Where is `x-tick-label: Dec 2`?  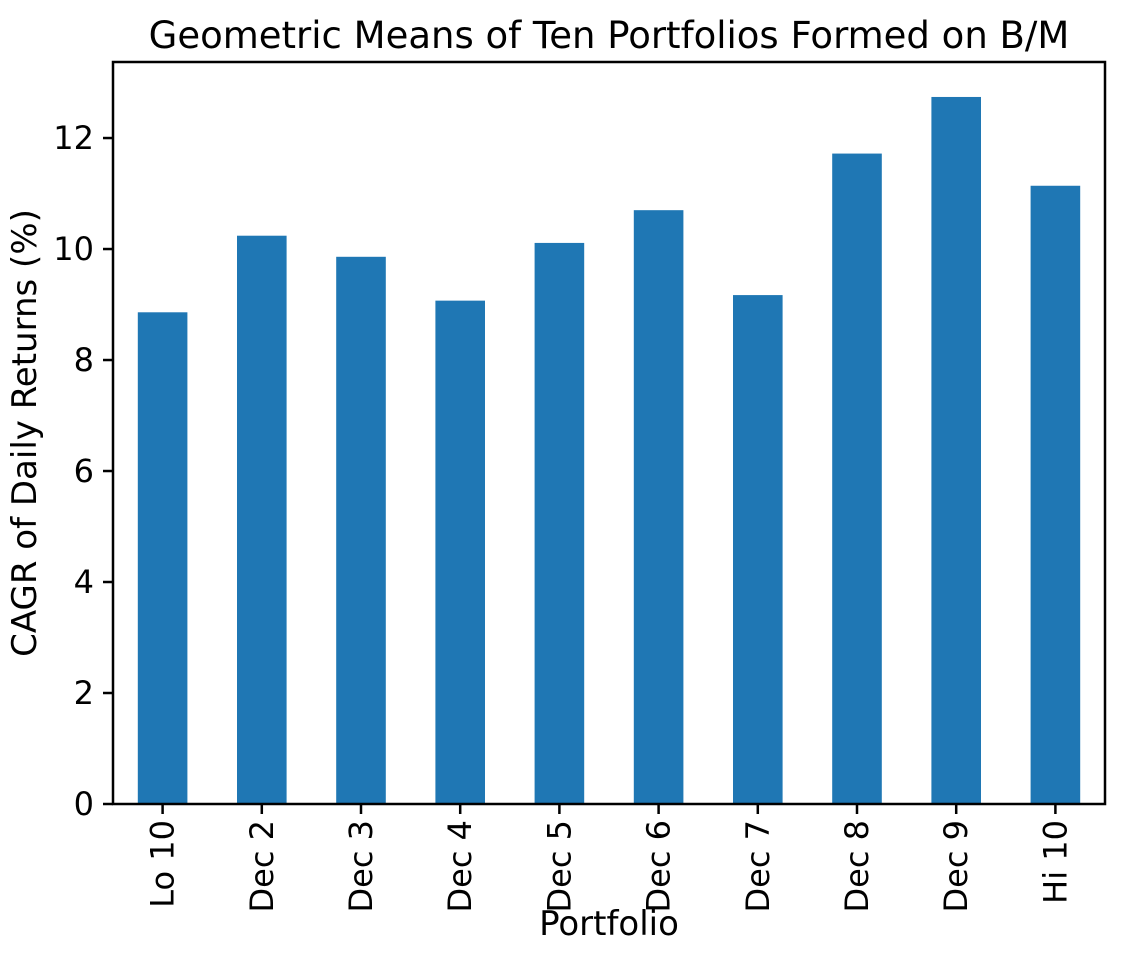 x-tick-label: Dec 2 is located at coordinates (262, 866).